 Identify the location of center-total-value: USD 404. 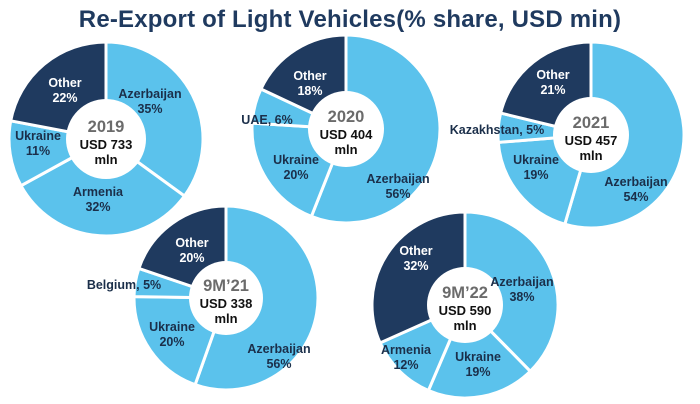
(347, 134).